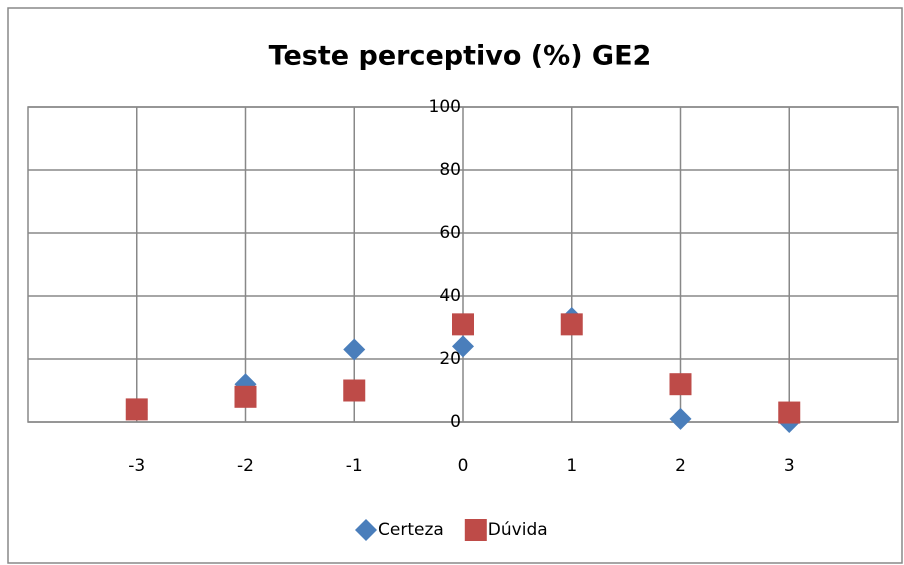  Describe the element at coordinates (463, 466) in the screenshot. I see `x-tick-label: 0` at that location.